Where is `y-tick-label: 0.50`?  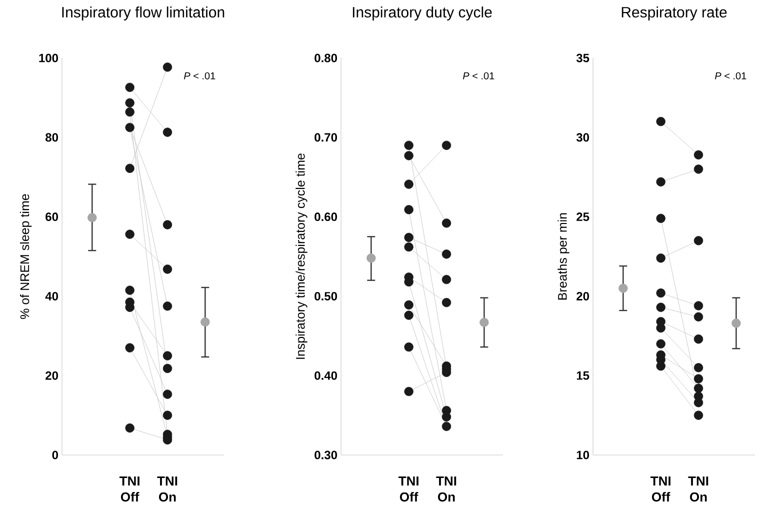
y-tick-label: 0.50 is located at coordinates (325, 296).